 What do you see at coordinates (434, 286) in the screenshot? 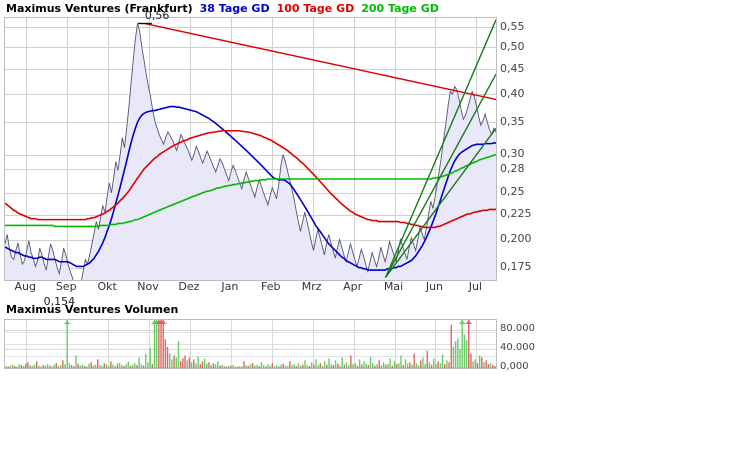
I see `price-x-tick-label: Jun` at bounding box center [434, 286].